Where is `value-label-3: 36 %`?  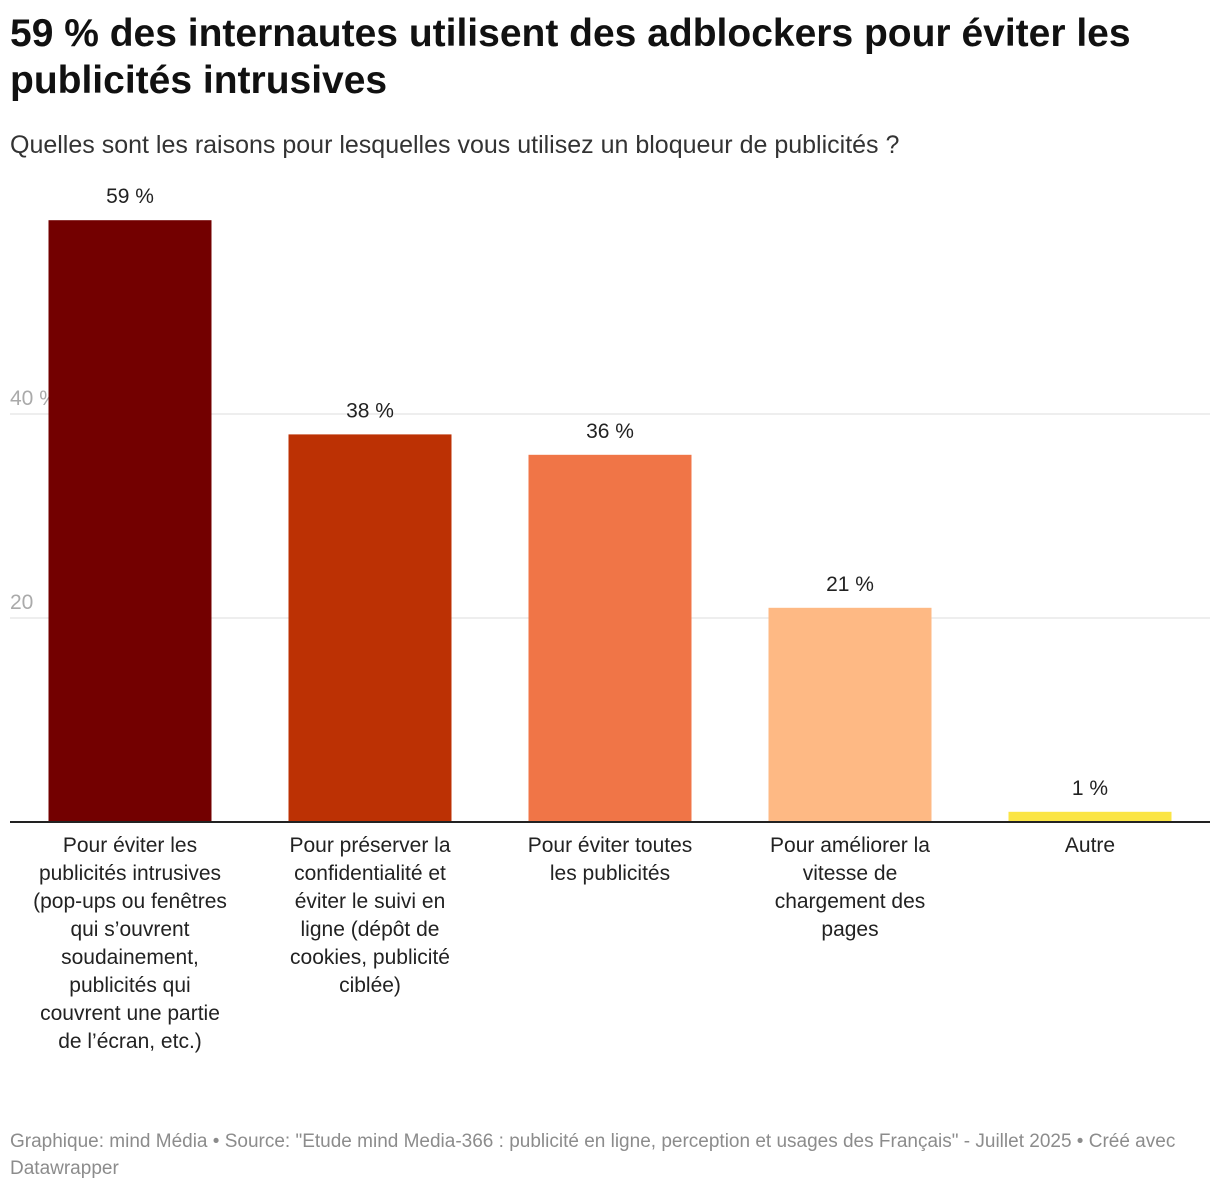 value-label-3: 36 % is located at coordinates (610, 431).